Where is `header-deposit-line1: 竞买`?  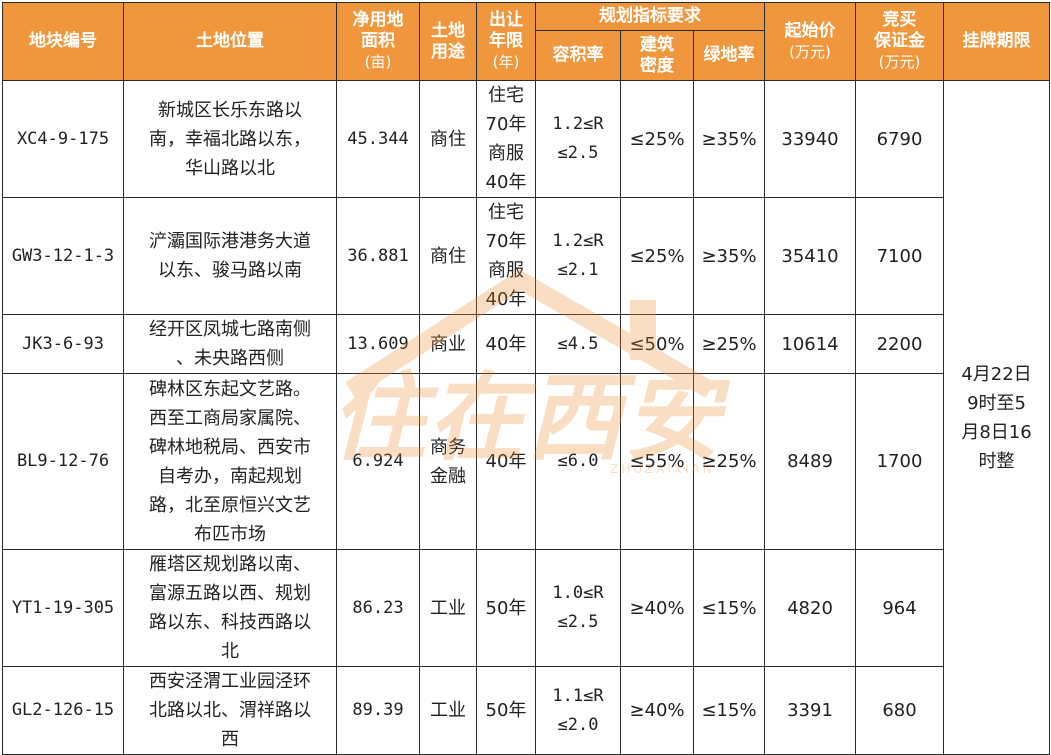 header-deposit-line1: 竞买 is located at coordinates (899, 20).